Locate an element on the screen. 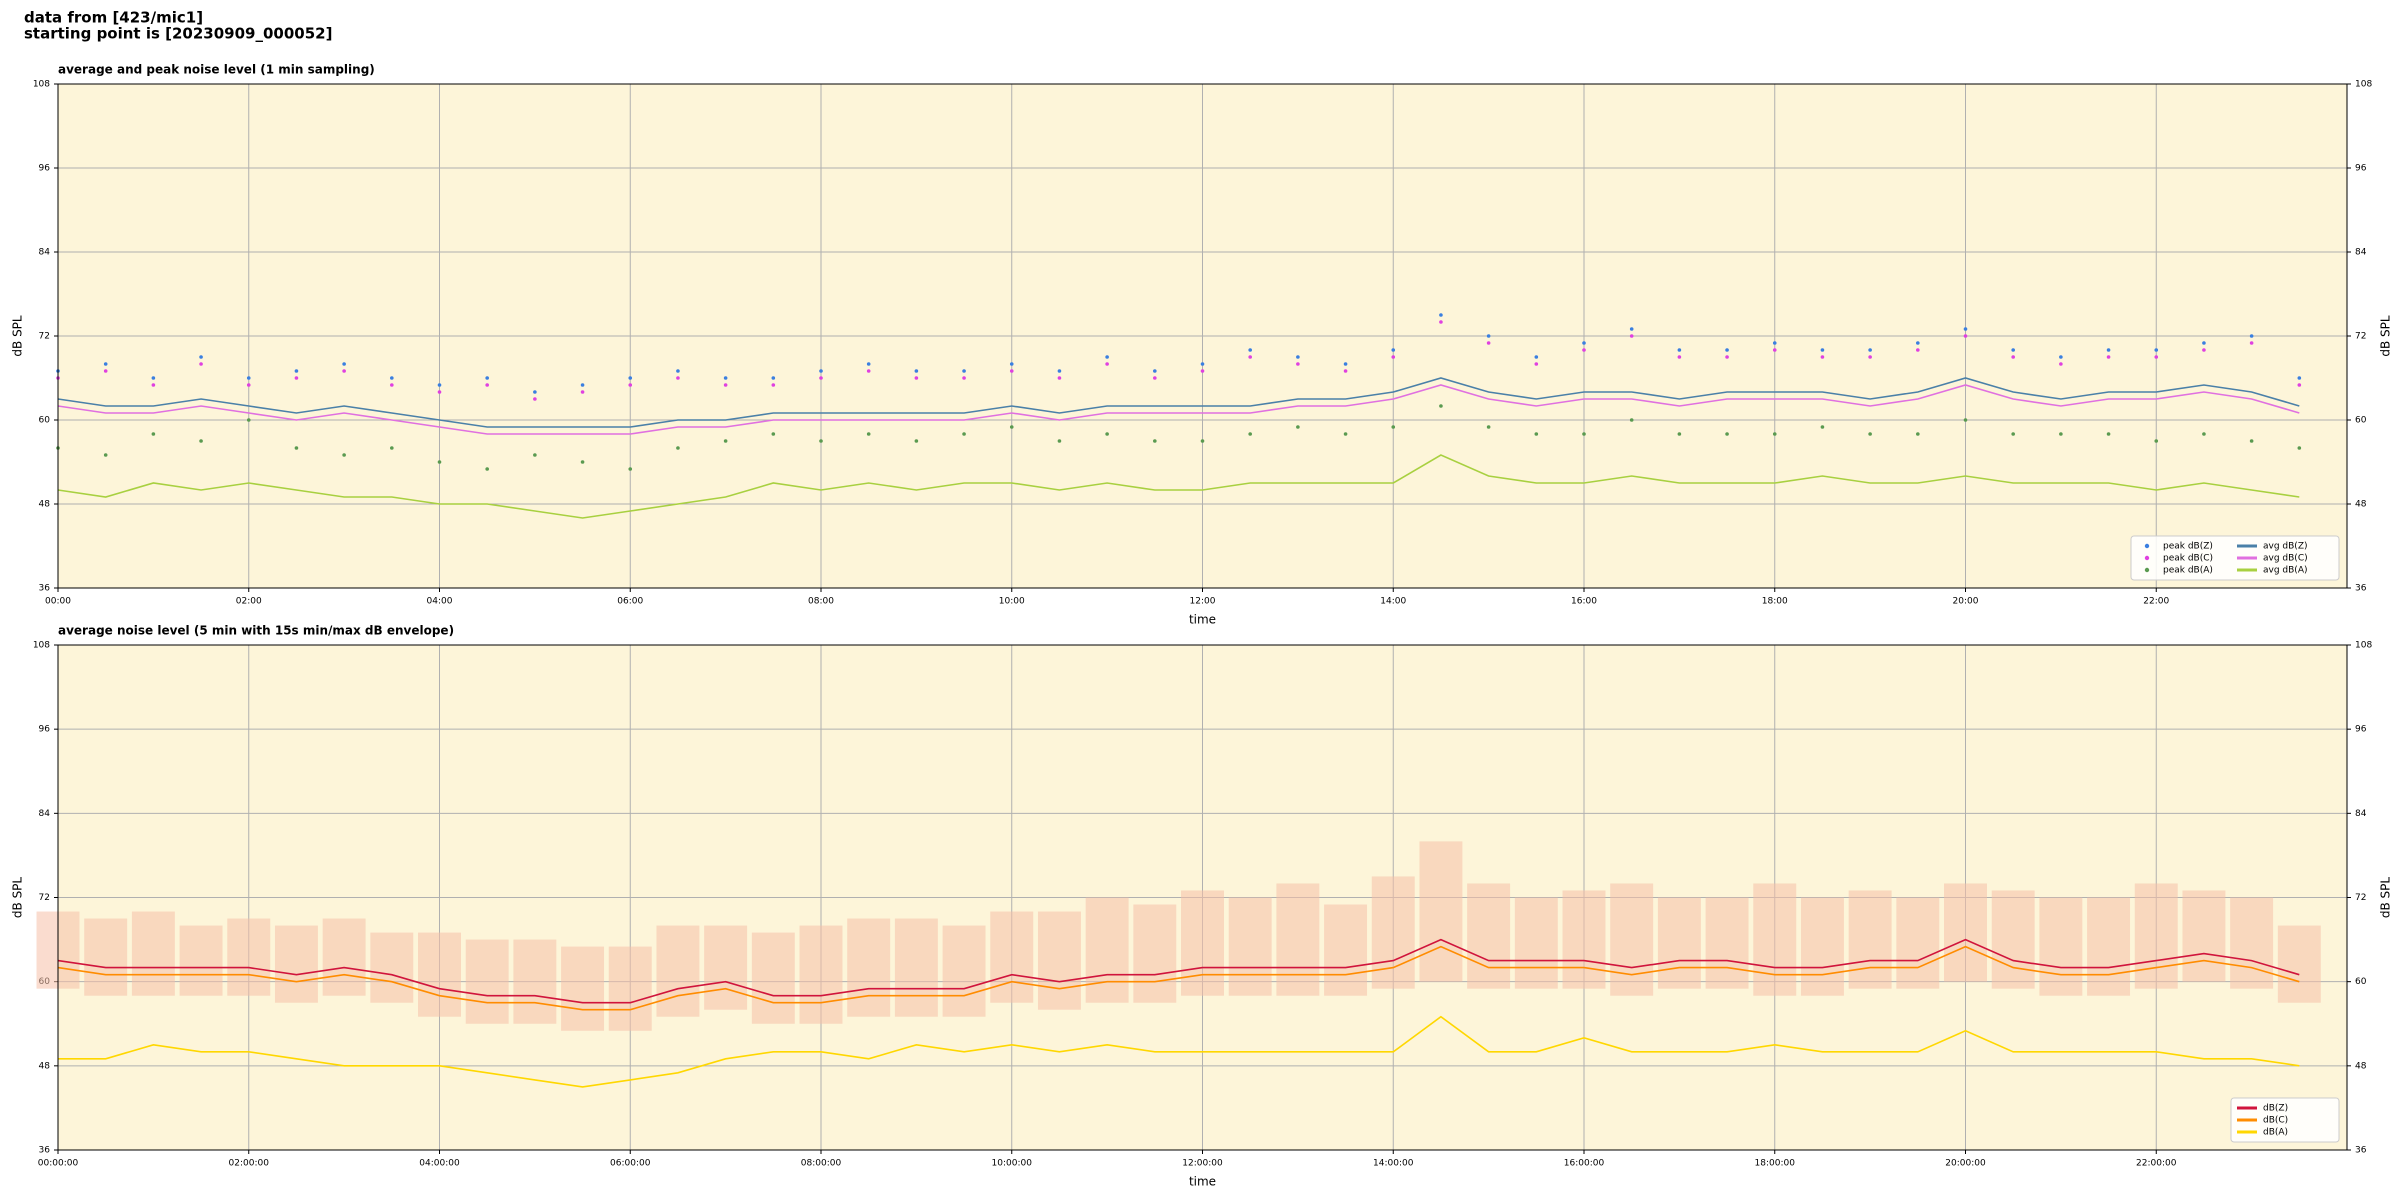 The height and width of the screenshot is (1204, 2400). x-tick-label: 10:00:00 is located at coordinates (1012, 1164).